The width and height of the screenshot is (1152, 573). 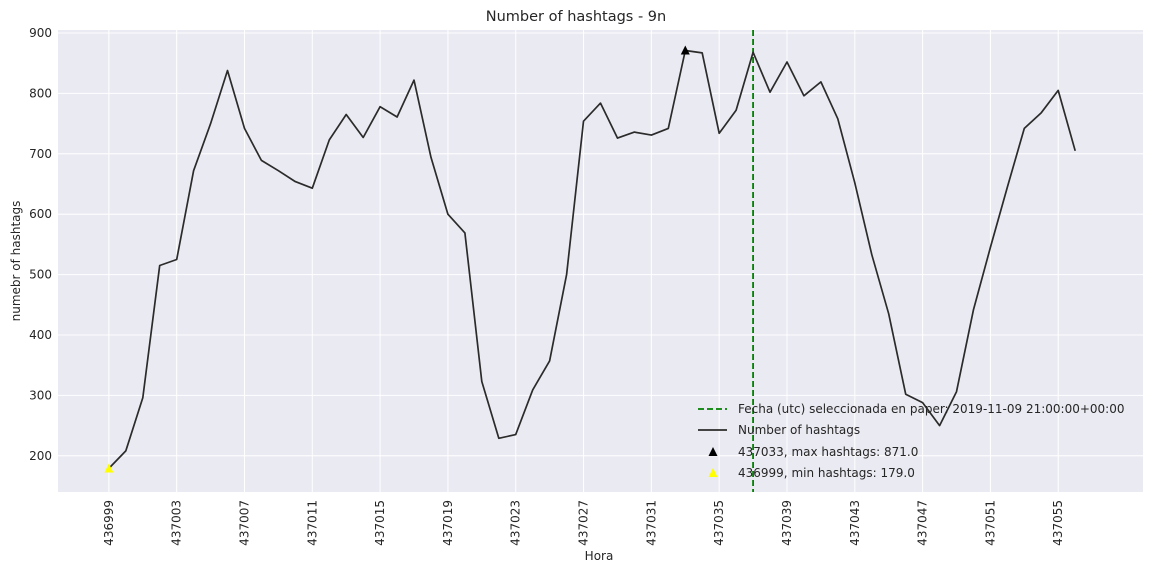 What do you see at coordinates (312, 523) in the screenshot?
I see `x-tick-label: 437011` at bounding box center [312, 523].